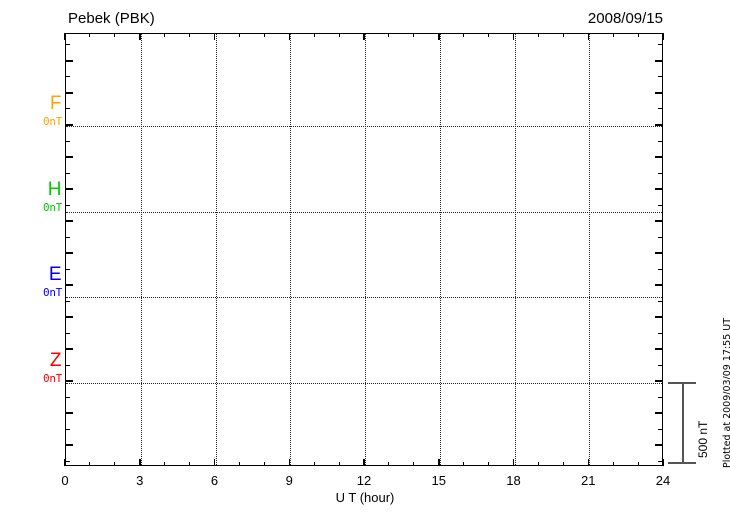 The height and width of the screenshot is (520, 730). What do you see at coordinates (214, 480) in the screenshot?
I see `x-tick-label: 6` at bounding box center [214, 480].